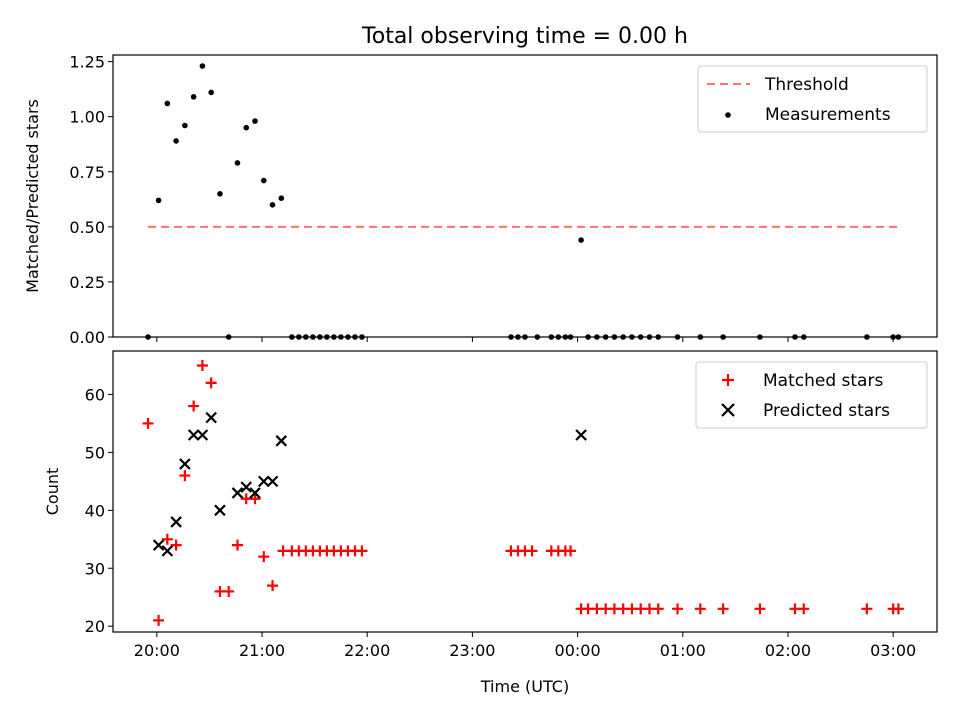 The image size is (960, 720). What do you see at coordinates (828, 115) in the screenshot?
I see `legend-measurements-label: Measurements` at bounding box center [828, 115].